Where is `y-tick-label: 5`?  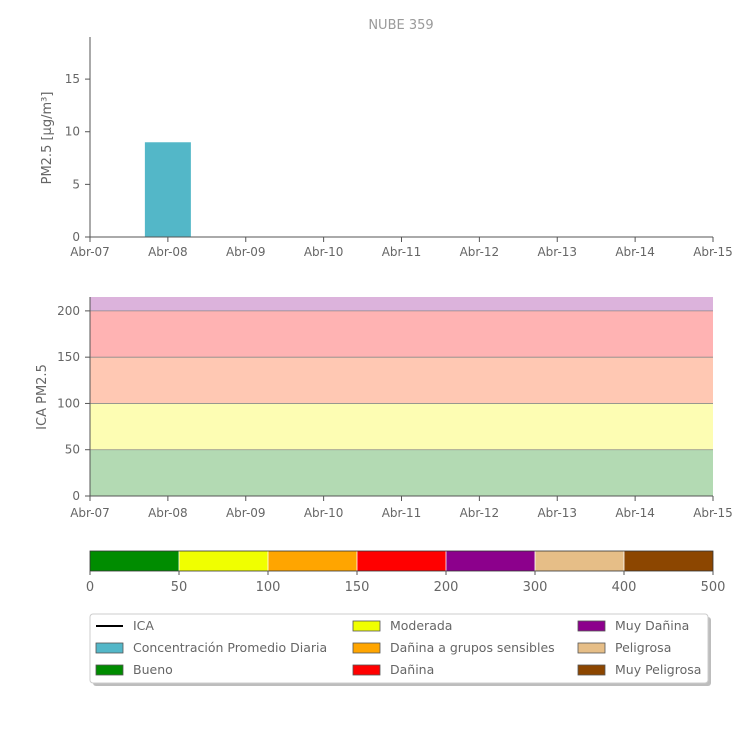 y-tick-label: 5 is located at coordinates (76, 184).